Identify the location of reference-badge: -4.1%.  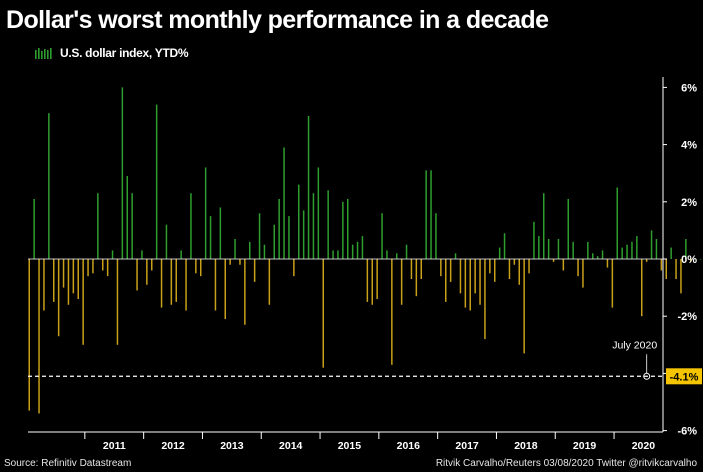
(684, 376).